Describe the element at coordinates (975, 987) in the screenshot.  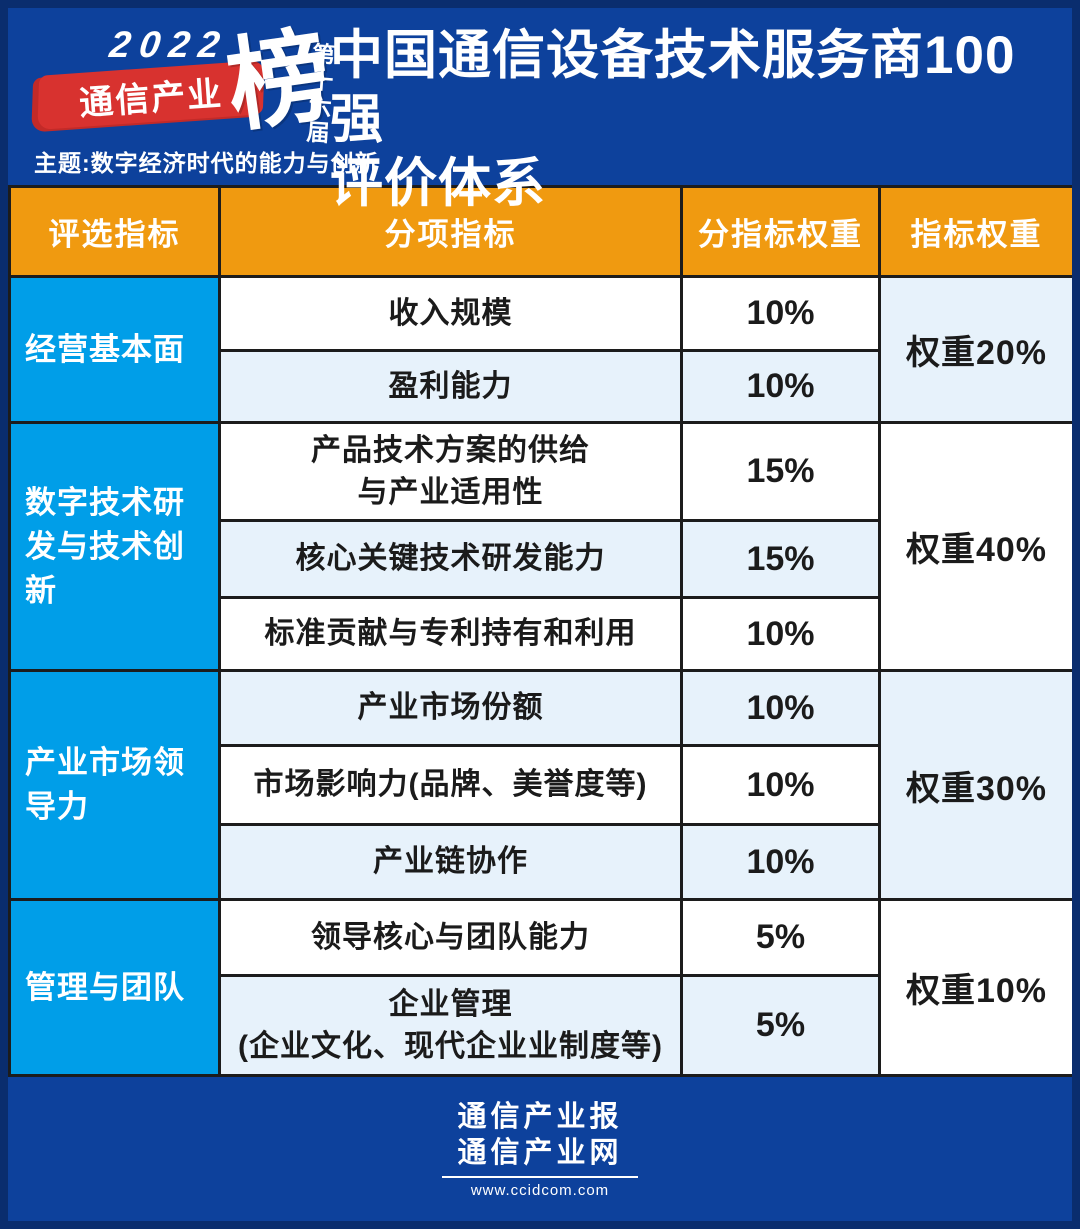
I see `group-weight-cell: 权重10%` at that location.